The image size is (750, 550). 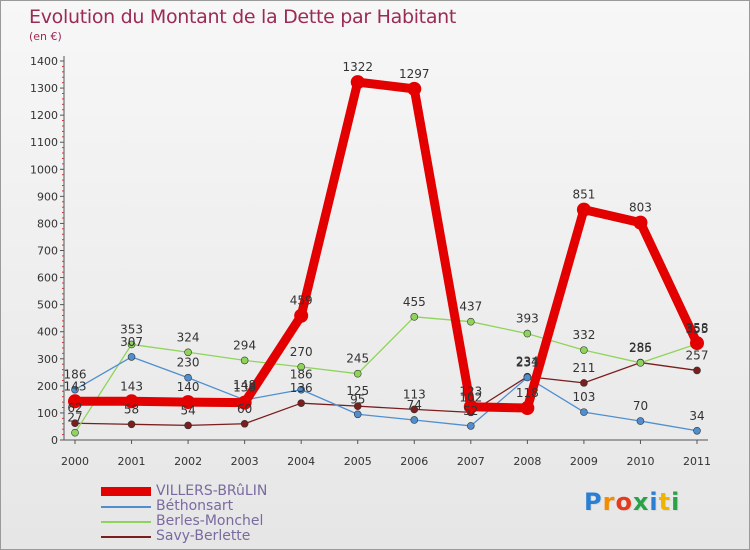 I want to click on data-label: 286, so click(x=640, y=348).